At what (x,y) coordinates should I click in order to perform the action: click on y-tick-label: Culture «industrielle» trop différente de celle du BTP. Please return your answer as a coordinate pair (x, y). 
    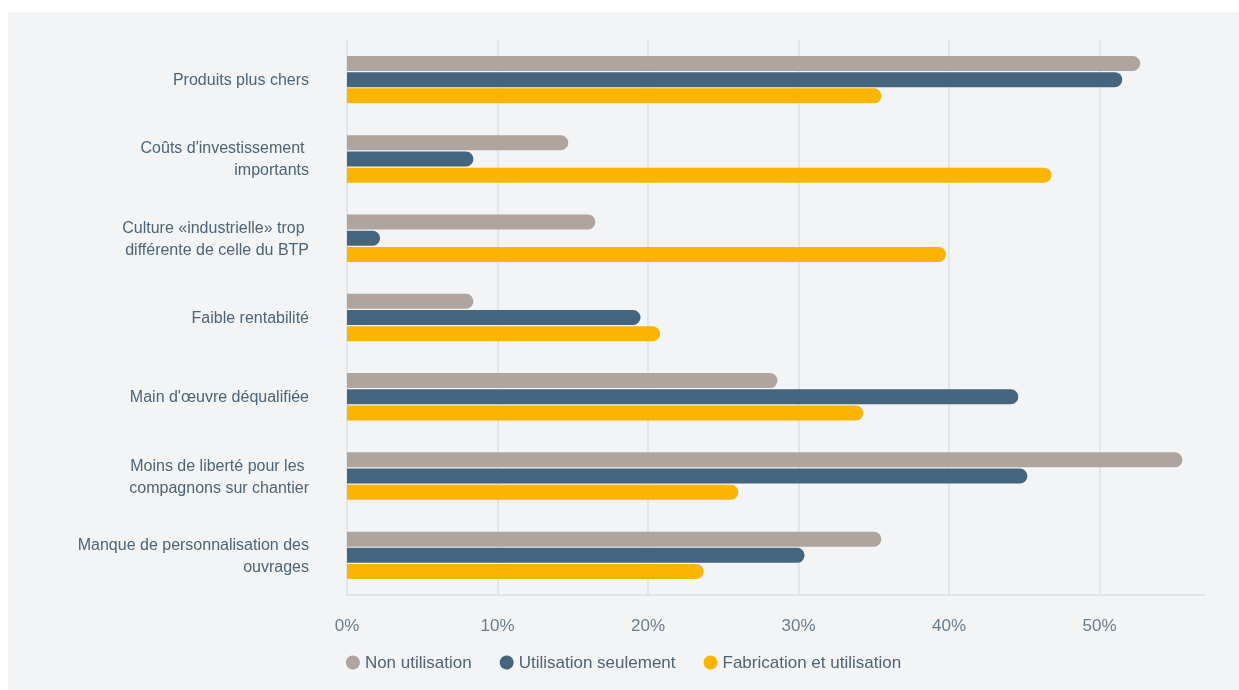
    Looking at the image, I should click on (215, 238).